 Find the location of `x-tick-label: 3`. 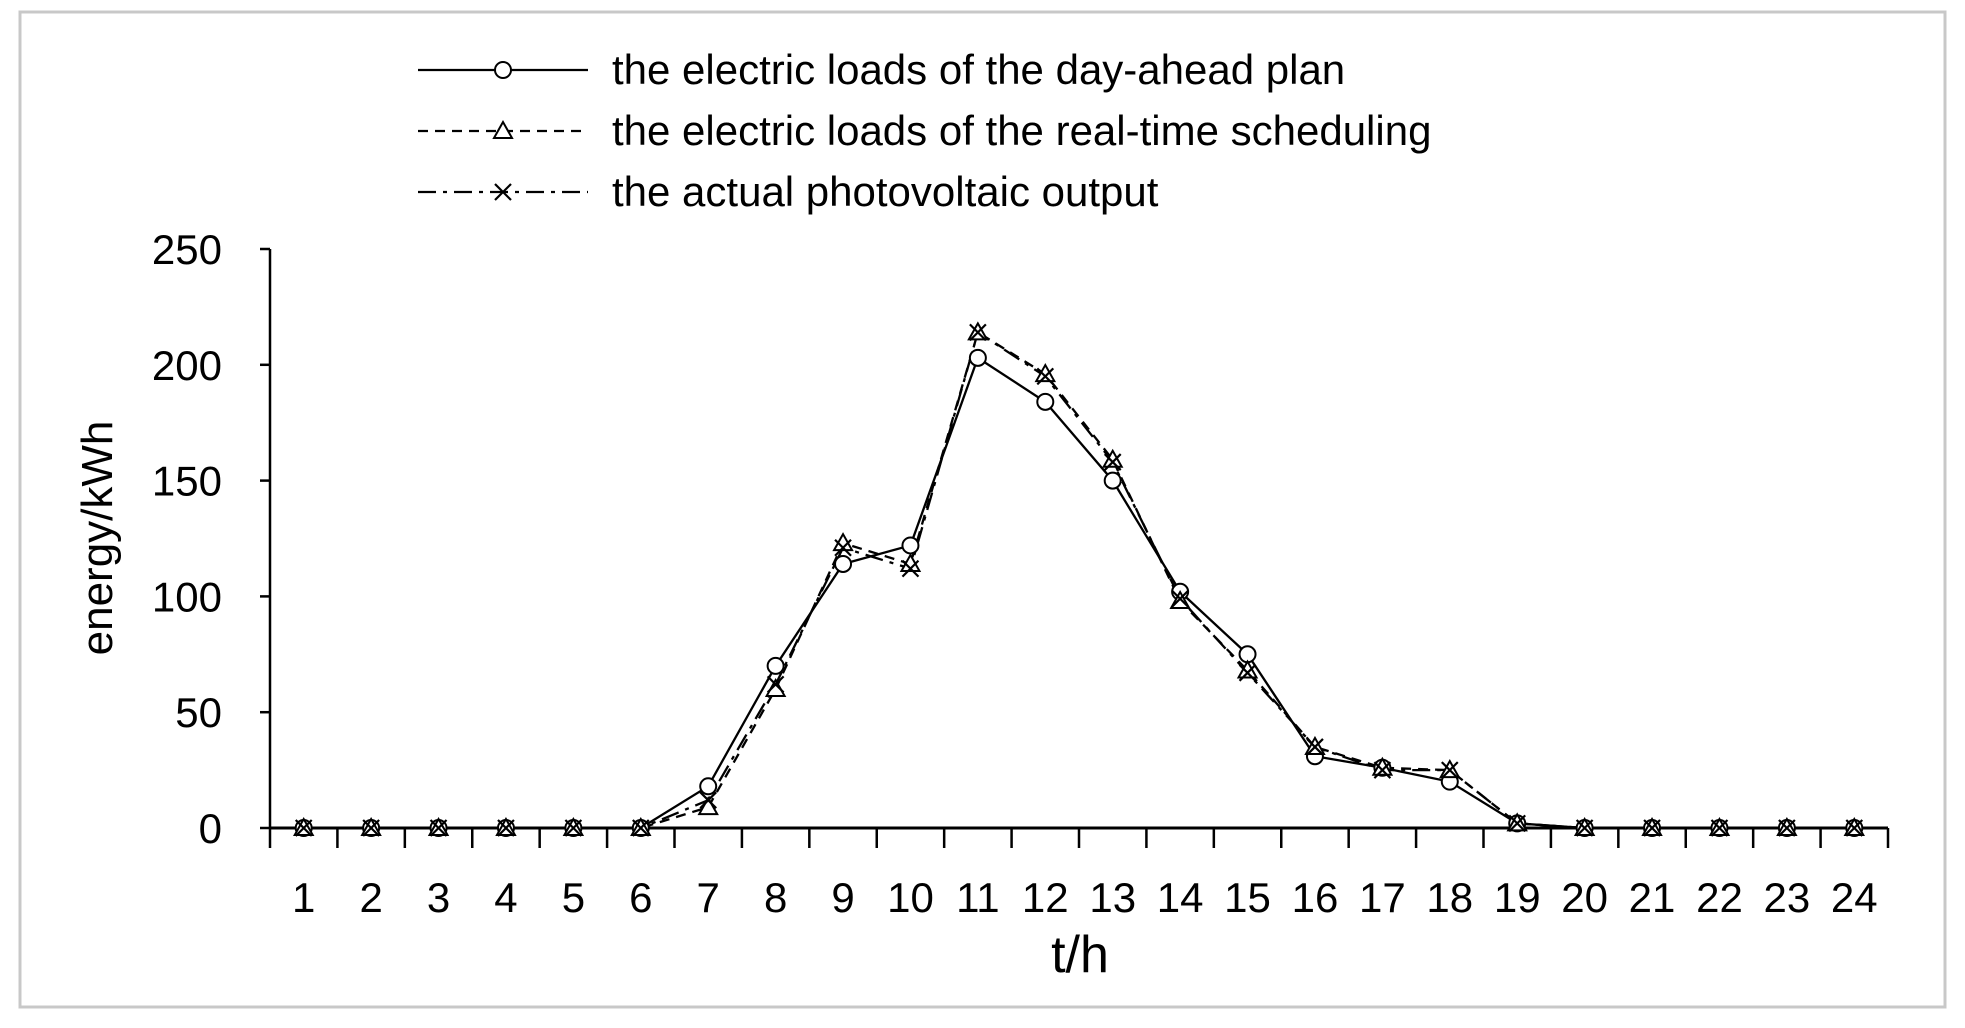

x-tick-label: 3 is located at coordinates (438, 897).